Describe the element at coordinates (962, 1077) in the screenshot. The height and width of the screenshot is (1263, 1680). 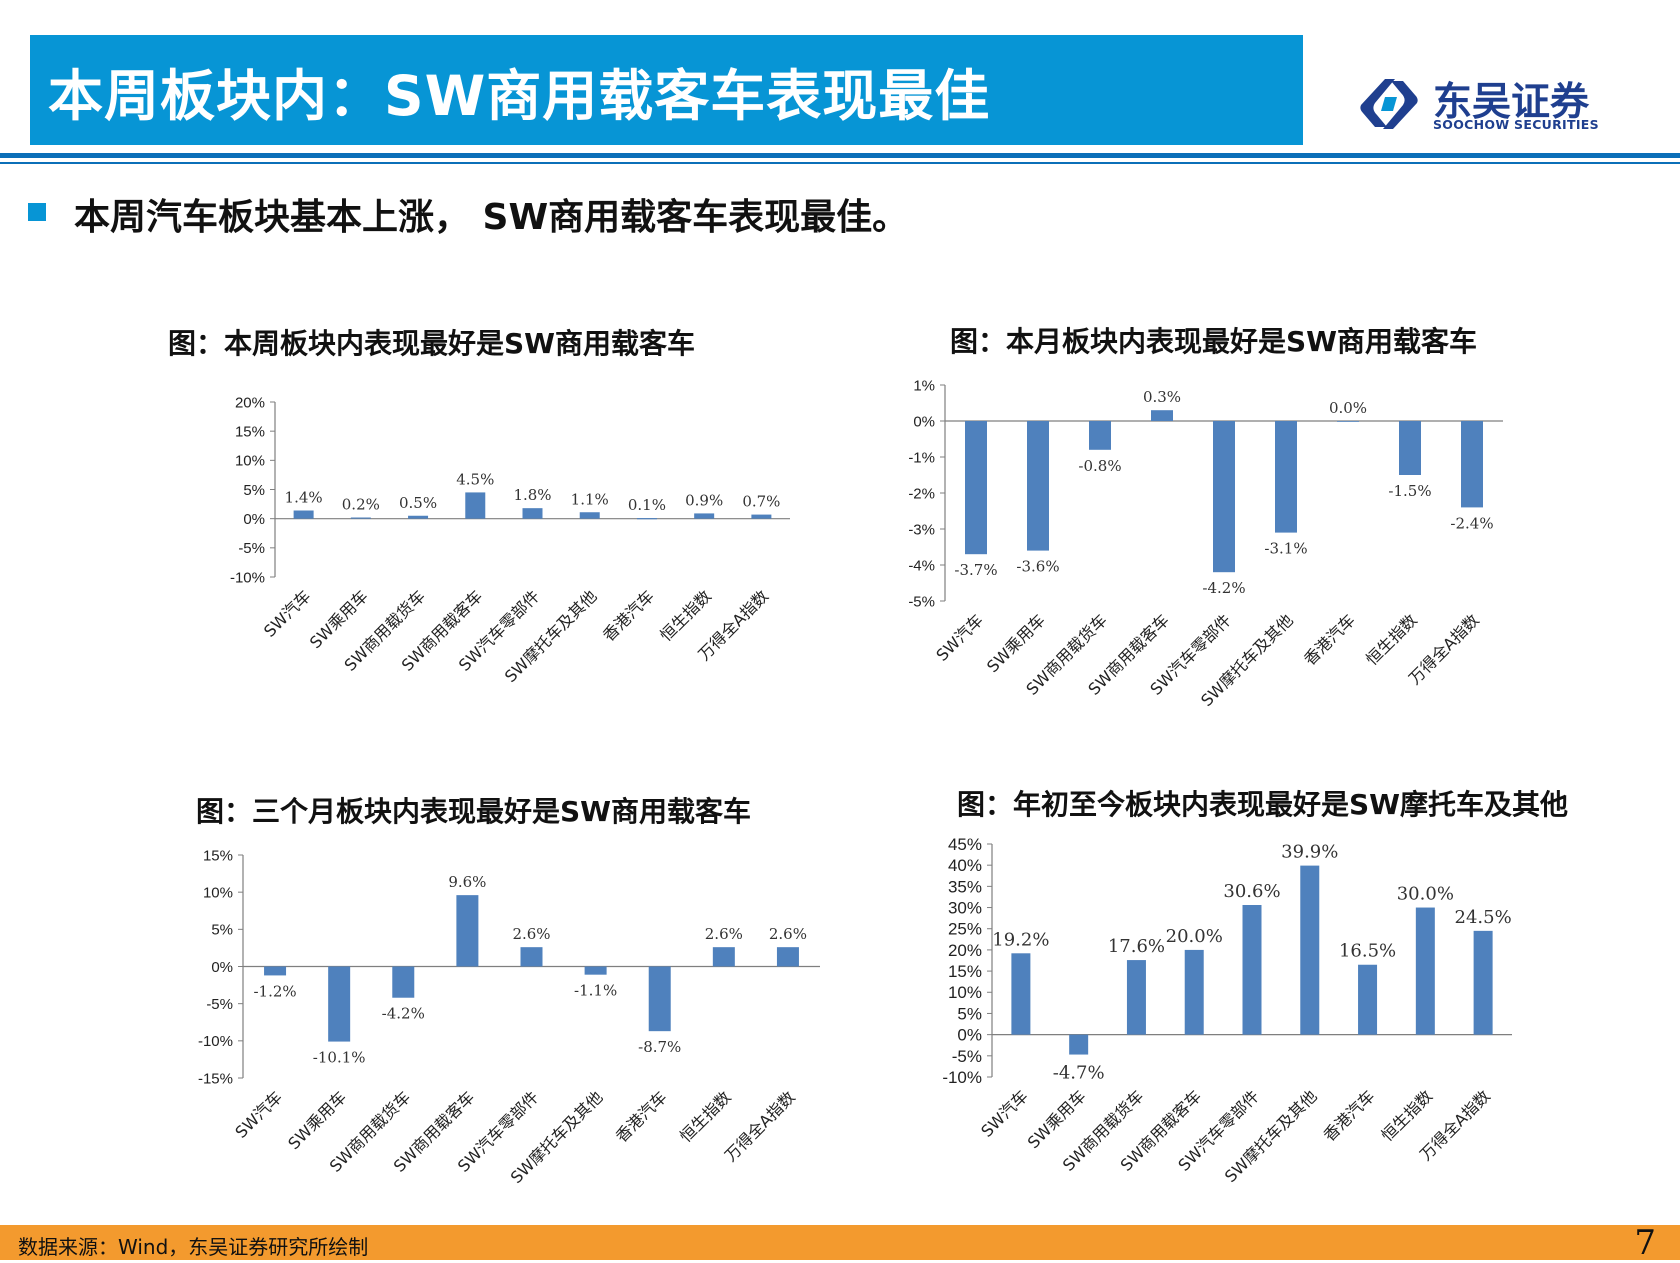
I see `chart-4-y-tick-label: -10%` at that location.